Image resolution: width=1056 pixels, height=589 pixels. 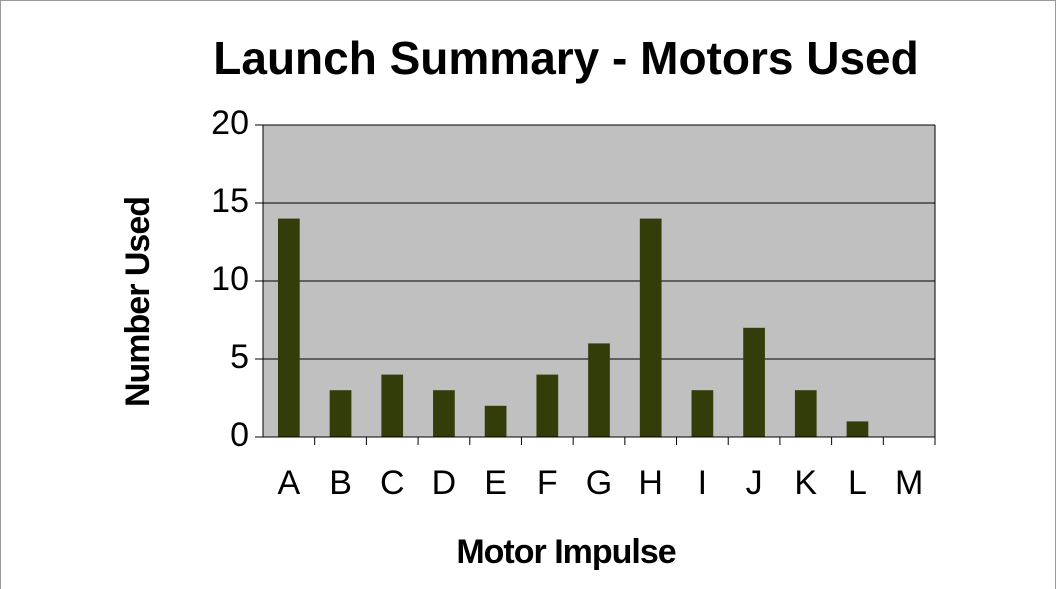 What do you see at coordinates (340, 483) in the screenshot?
I see `x-tick-label: B` at bounding box center [340, 483].